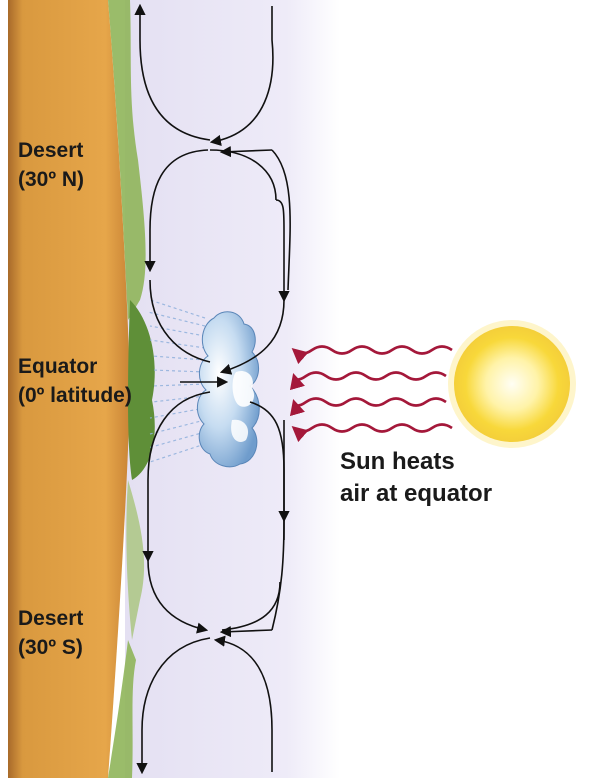 The height and width of the screenshot is (778, 592). What do you see at coordinates (50, 647) in the screenshot?
I see `desert-south-latitude: (30º S)` at bounding box center [50, 647].